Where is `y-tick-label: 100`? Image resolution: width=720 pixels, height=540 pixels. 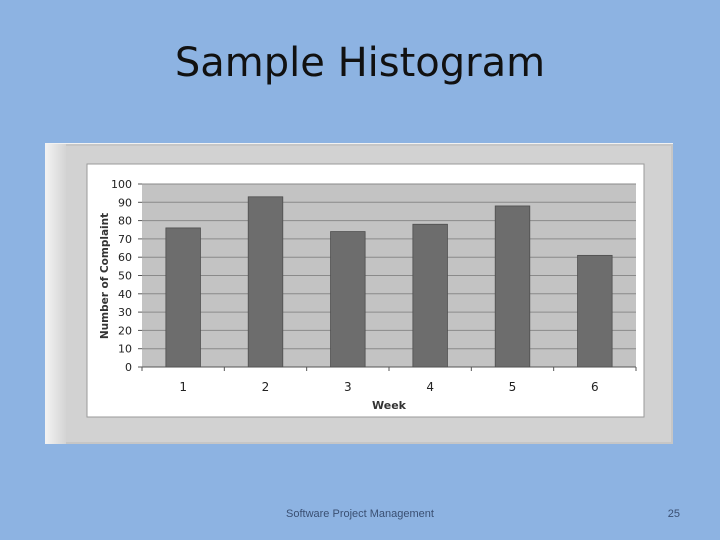
y-tick-label: 100 is located at coordinates (121, 184).